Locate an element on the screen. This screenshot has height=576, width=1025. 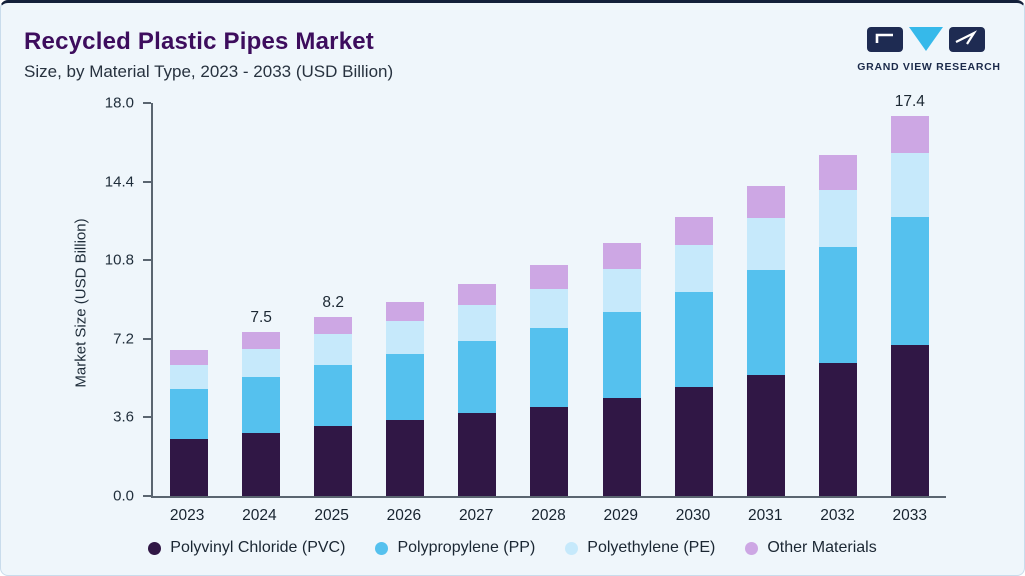
bar-2029 is located at coordinates (621, 369).